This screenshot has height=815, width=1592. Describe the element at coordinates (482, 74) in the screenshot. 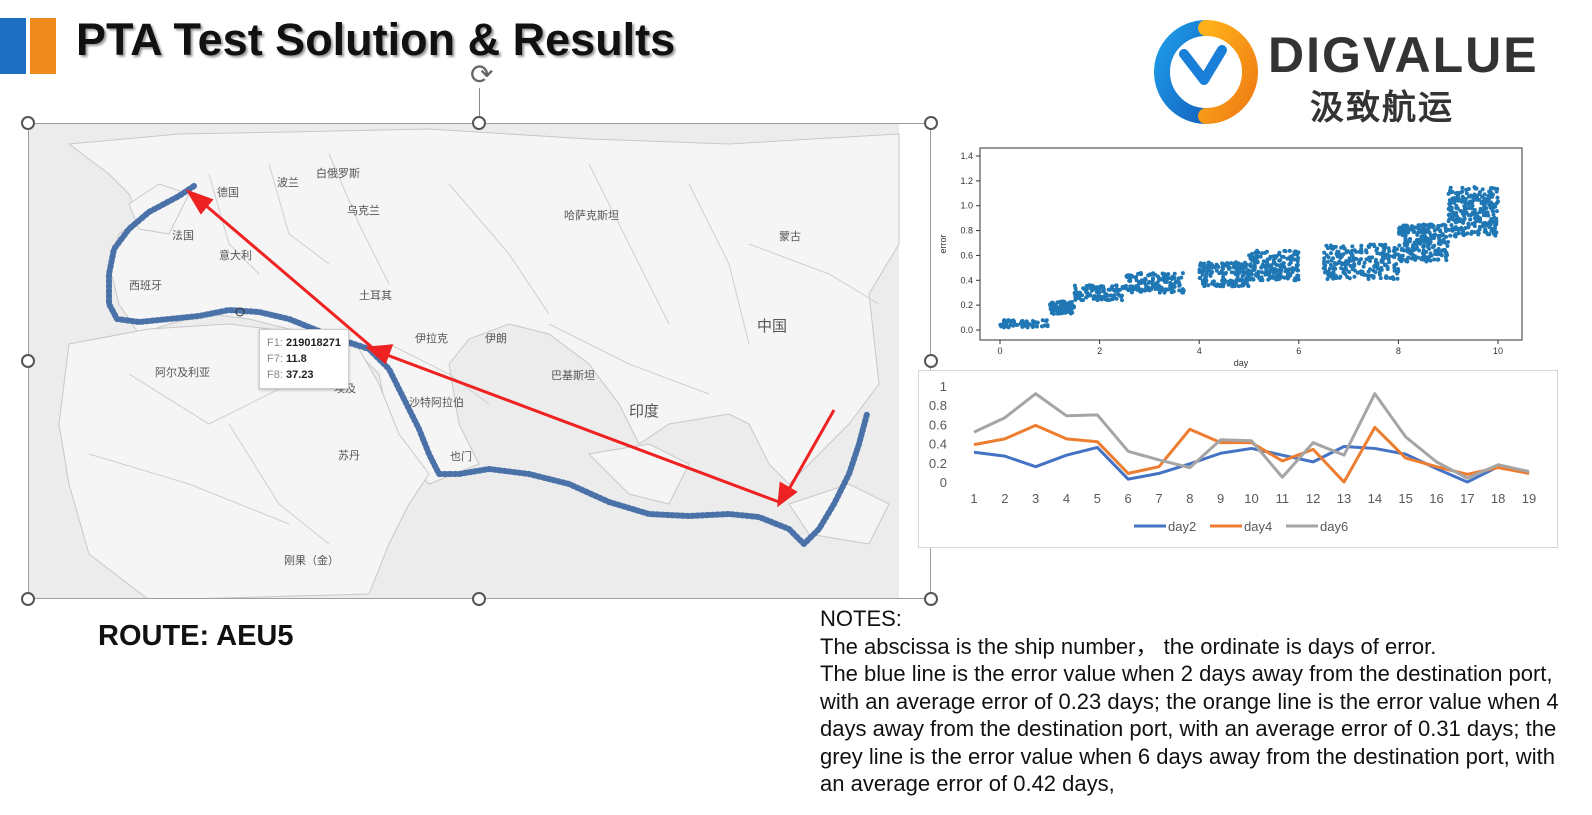

I see `rotate-handle-icon: ⟳` at that location.